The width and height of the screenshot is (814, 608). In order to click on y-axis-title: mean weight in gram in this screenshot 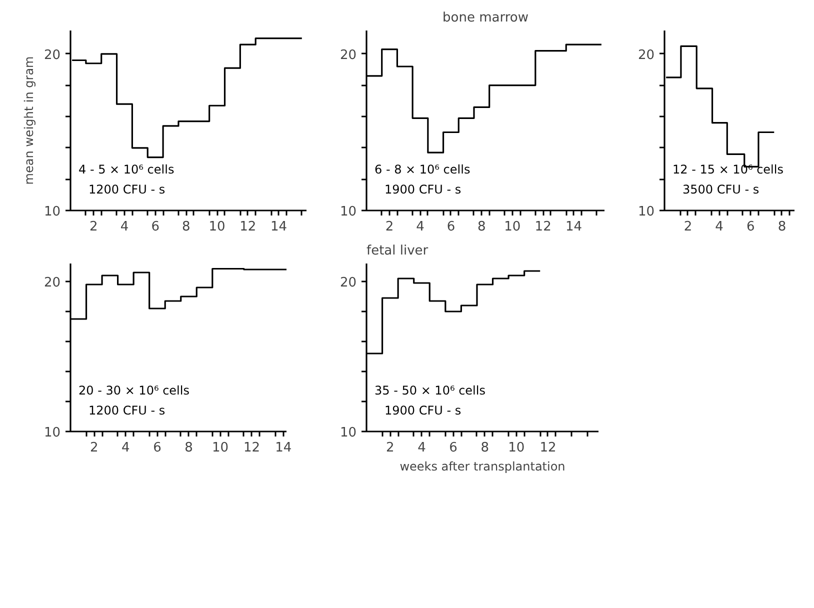, I will do `click(29, 120)`.